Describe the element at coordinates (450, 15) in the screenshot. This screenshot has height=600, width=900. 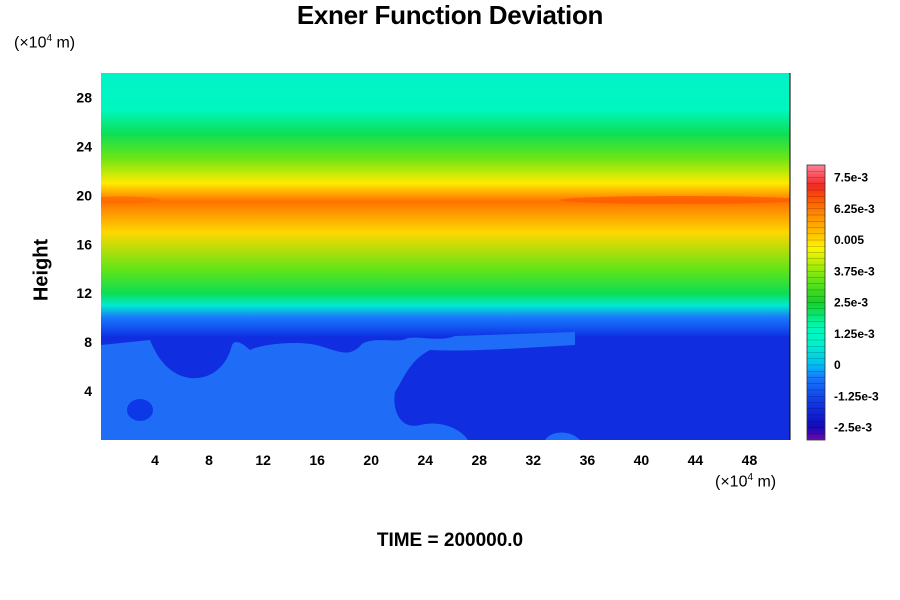
I see `chart-title: Exner Function Deviation` at that location.